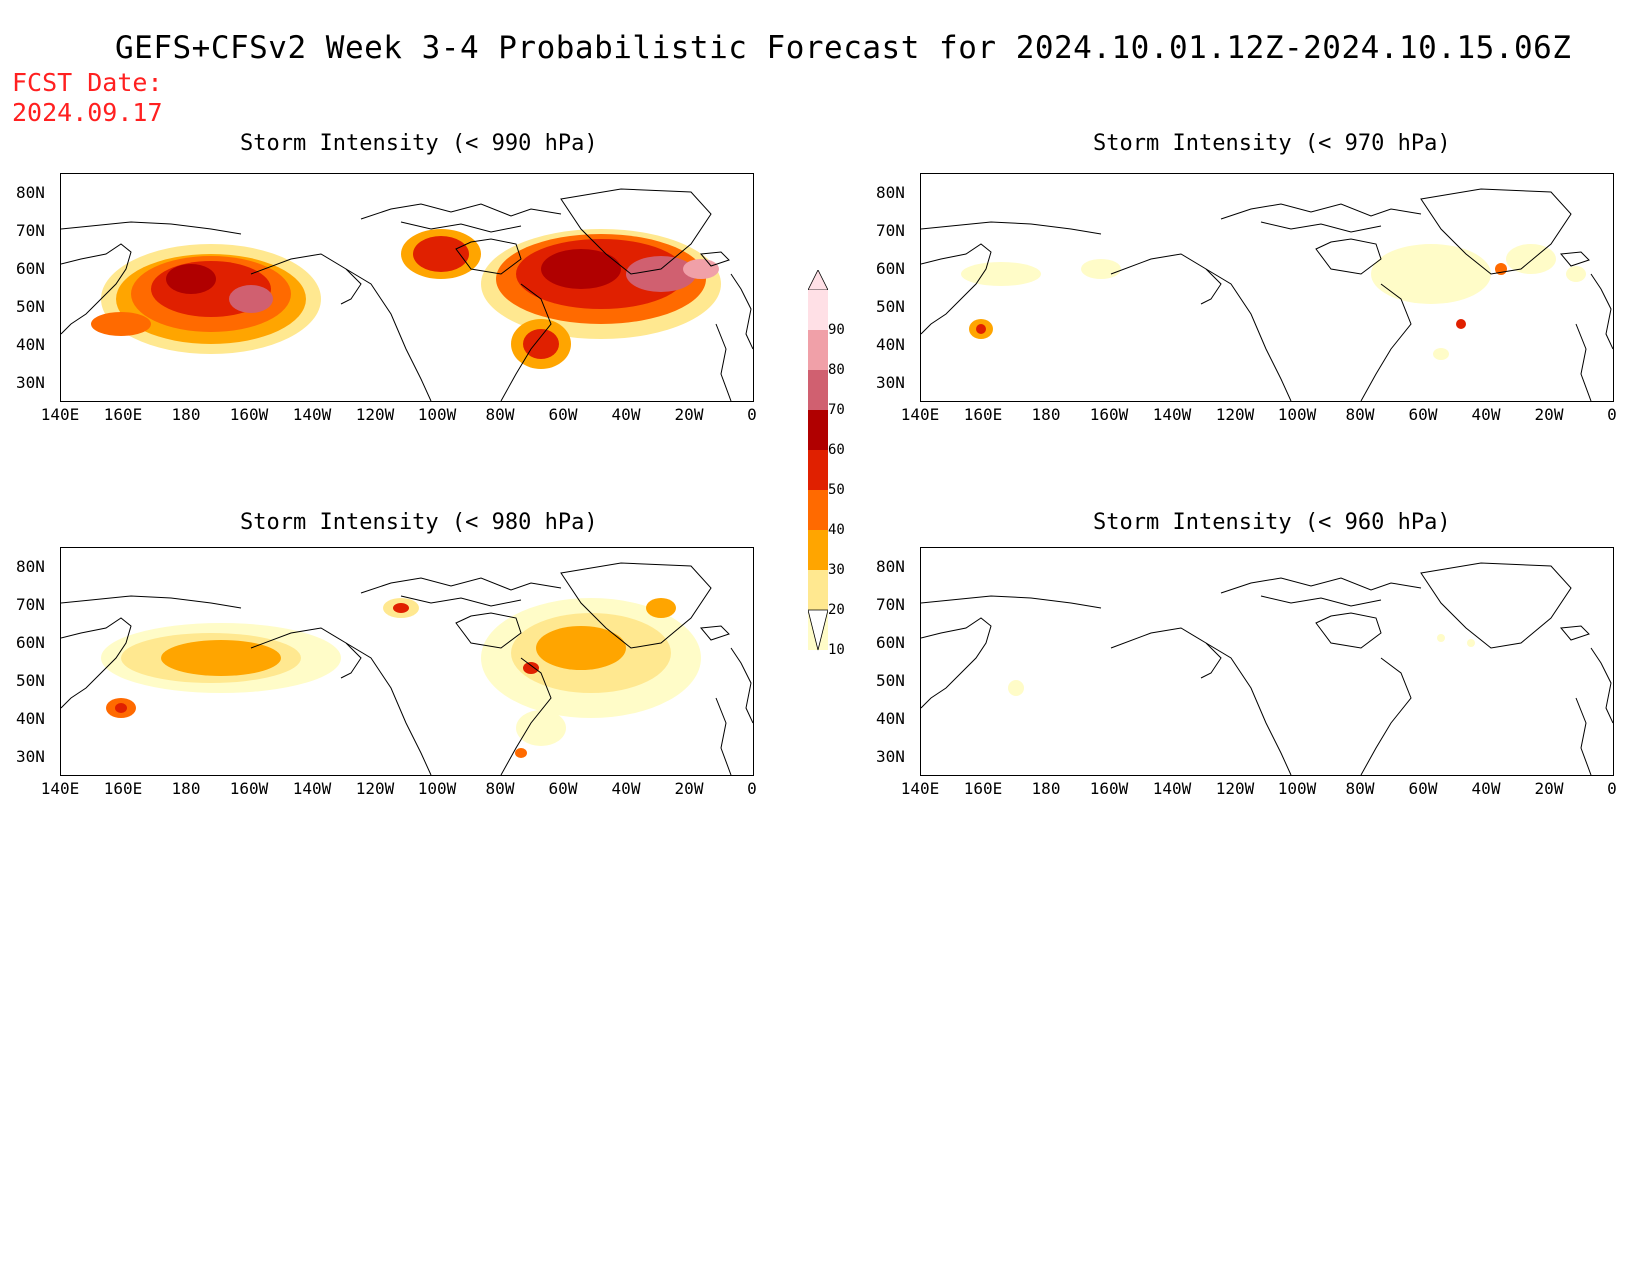 The height and width of the screenshot is (1275, 1650). Describe the element at coordinates (419, 522) in the screenshot. I see `panel-title-980: Storm Intensity (< 980 hPa)` at that location.